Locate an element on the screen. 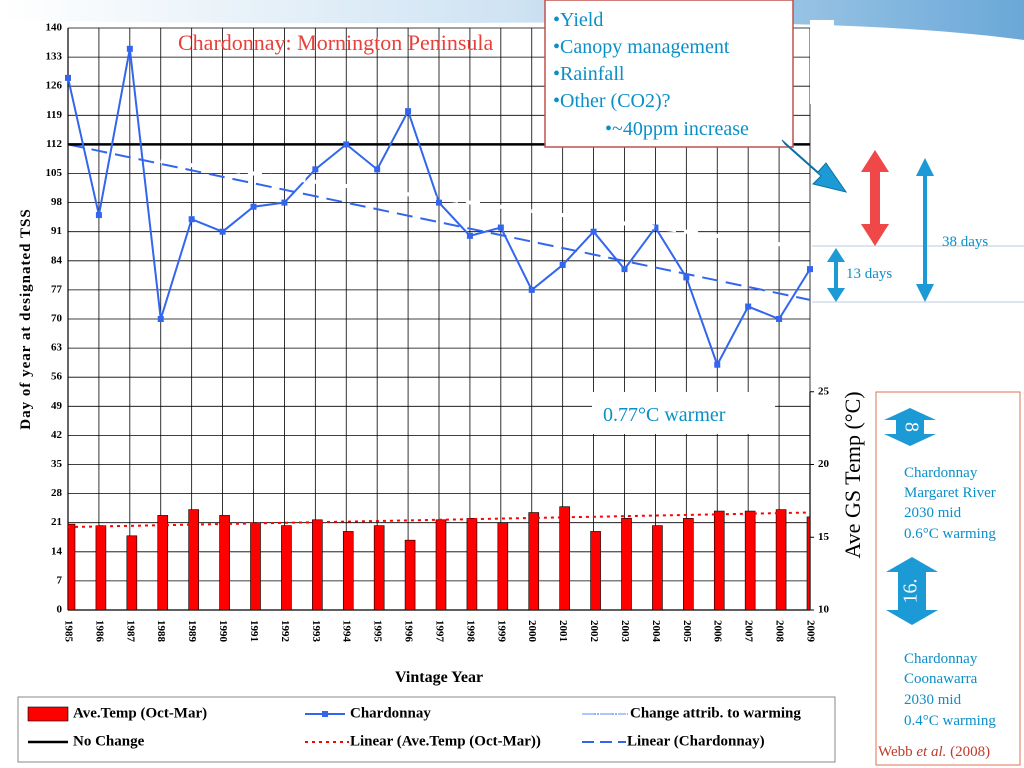 This screenshot has width=1024, height=768. x-tick-label: 2008 is located at coordinates (780, 631).